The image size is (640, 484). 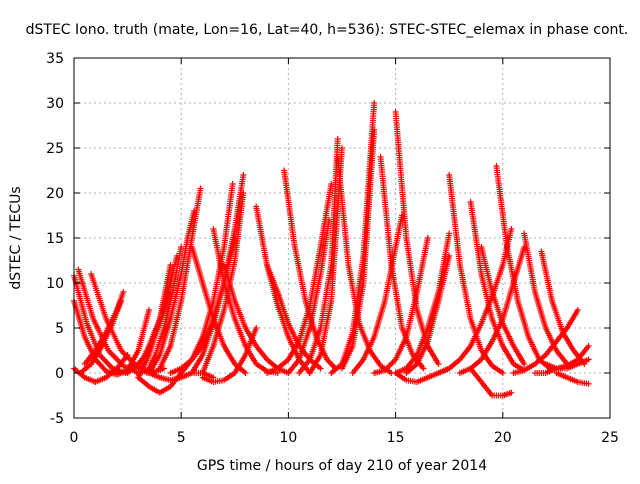 I want to click on y-tick-label: 20, so click(x=55, y=194).